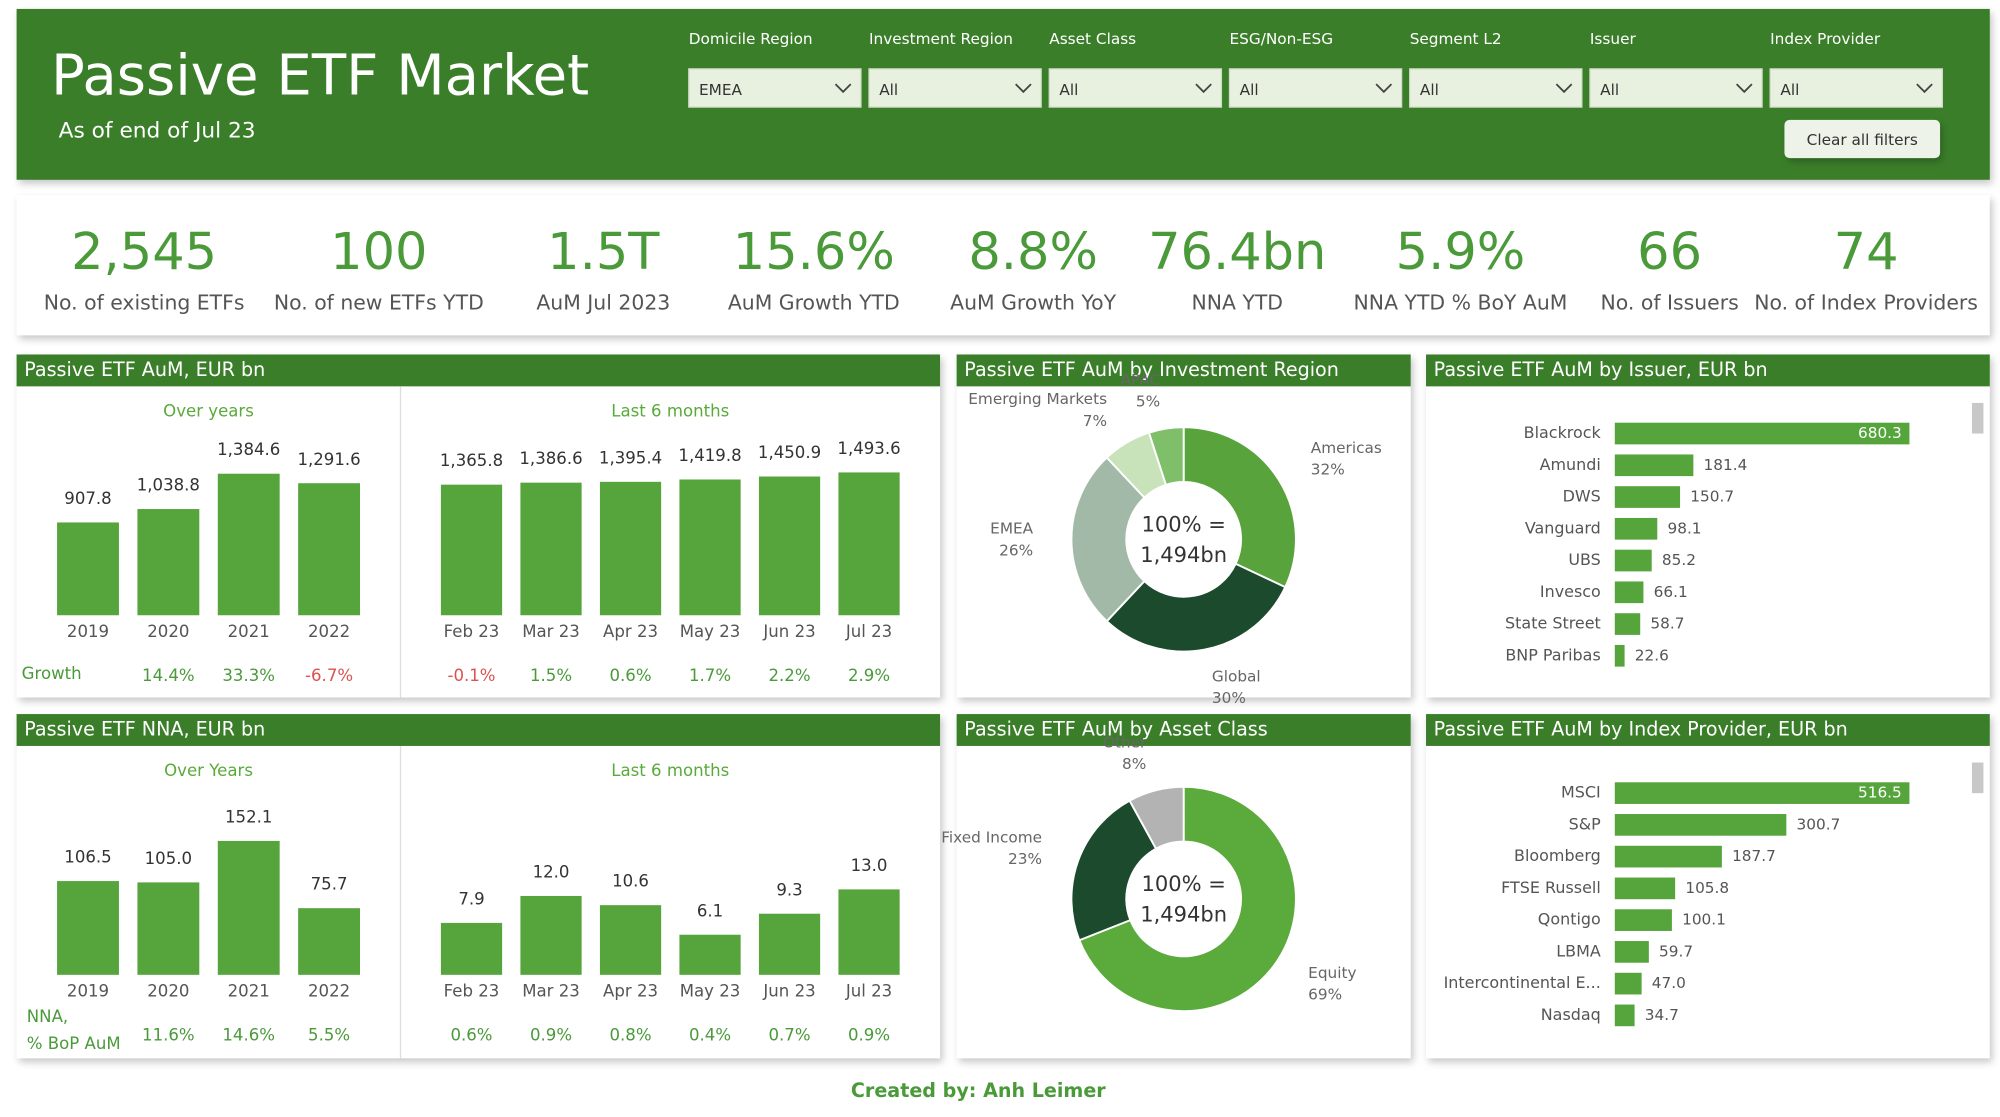 The width and height of the screenshot is (2000, 1117). I want to click on bar-value-label: 1,384.6, so click(248, 449).